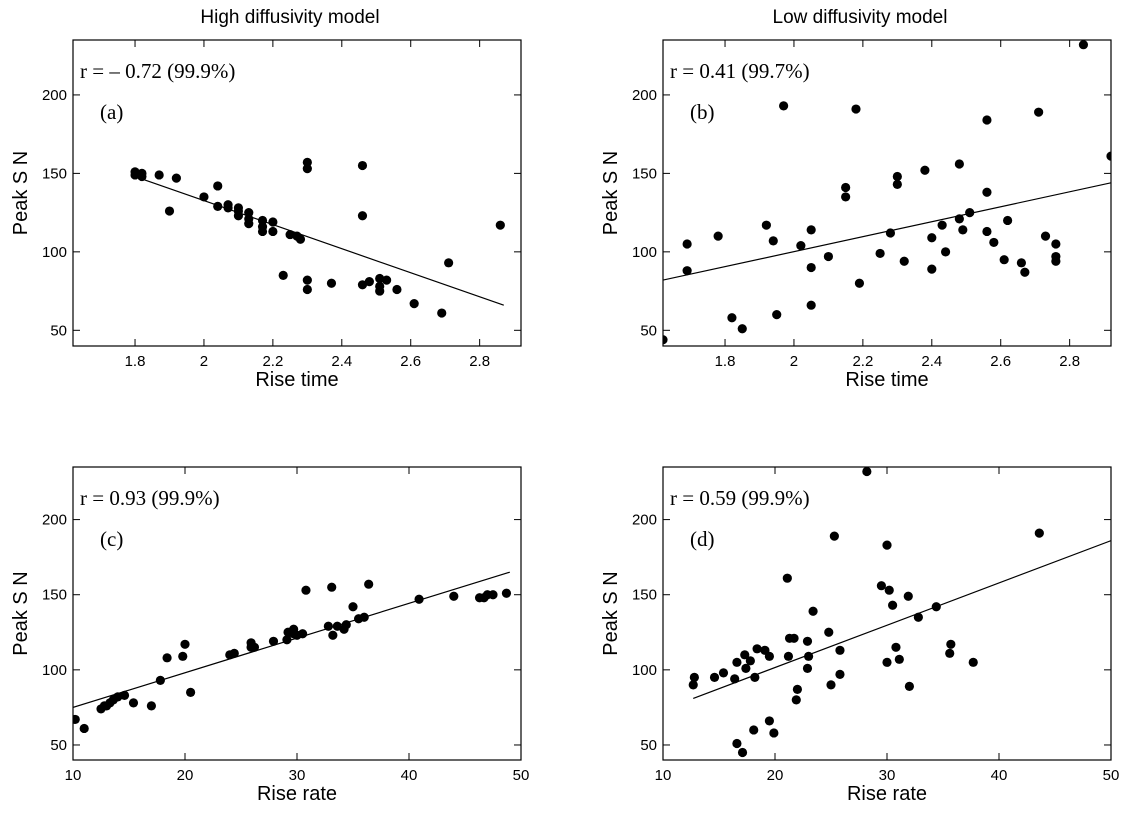  What do you see at coordinates (111, 112) in the screenshot?
I see `panel-label: (a)` at bounding box center [111, 112].